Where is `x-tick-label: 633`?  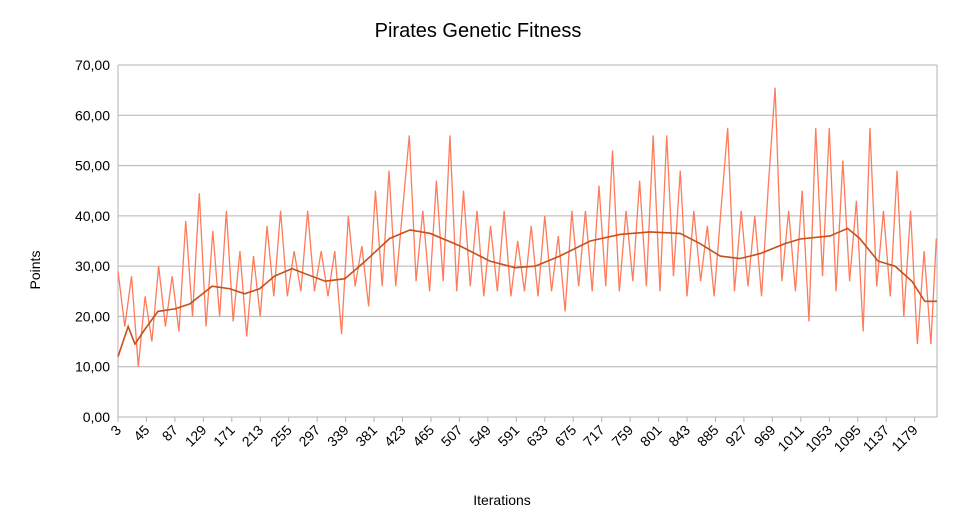
x-tick-label: 633 is located at coordinates (537, 436).